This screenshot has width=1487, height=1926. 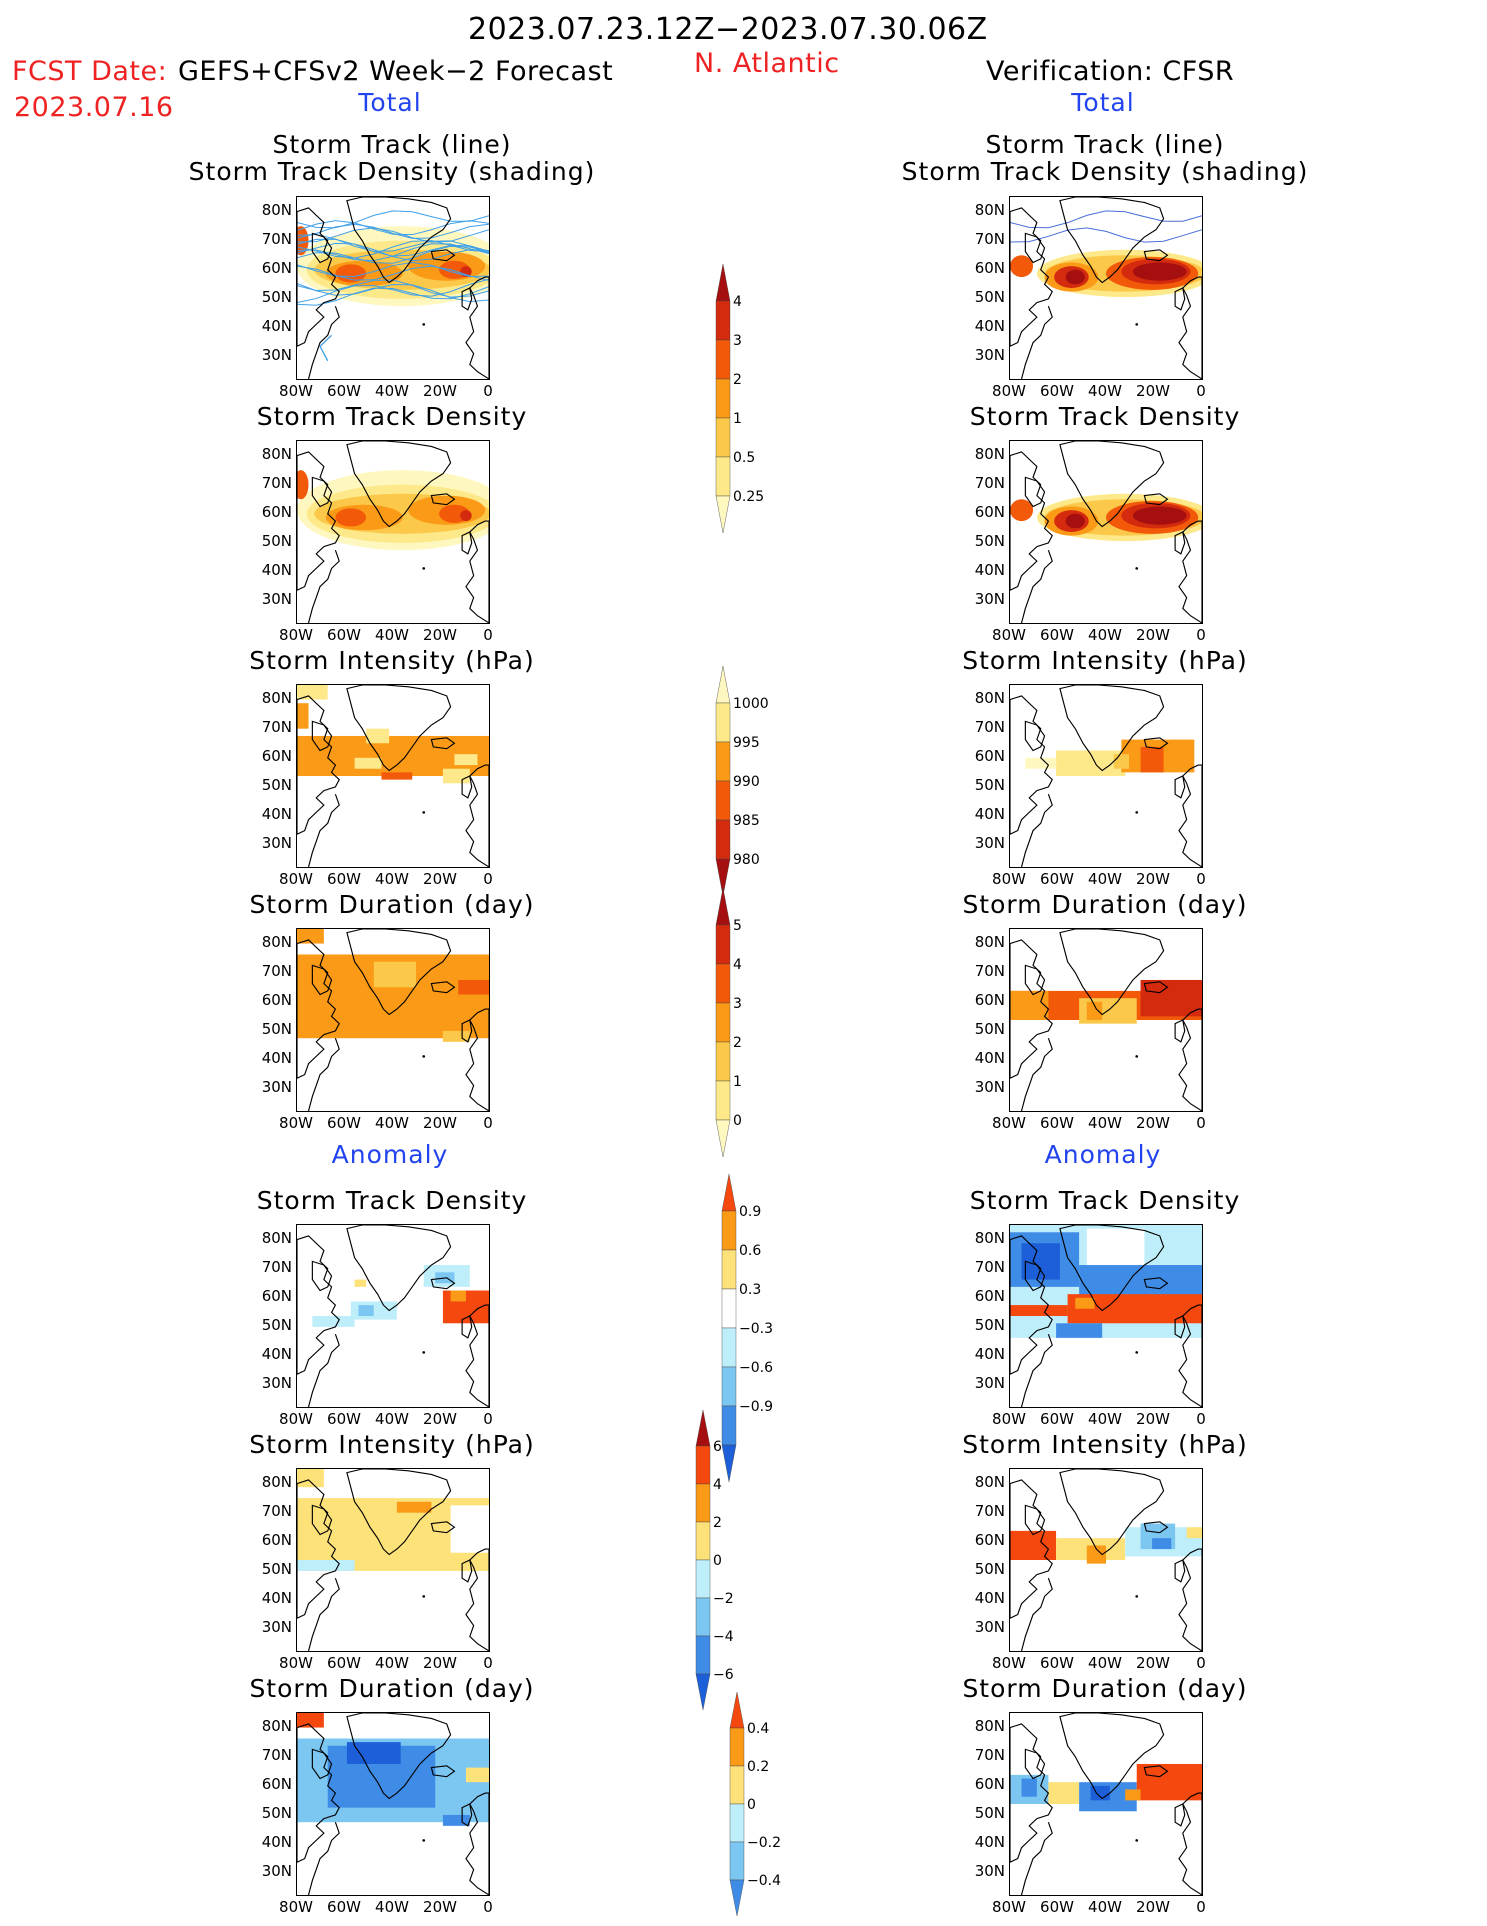 What do you see at coordinates (751, 1805) in the screenshot?
I see `colorbar-tick-label: 0` at bounding box center [751, 1805].